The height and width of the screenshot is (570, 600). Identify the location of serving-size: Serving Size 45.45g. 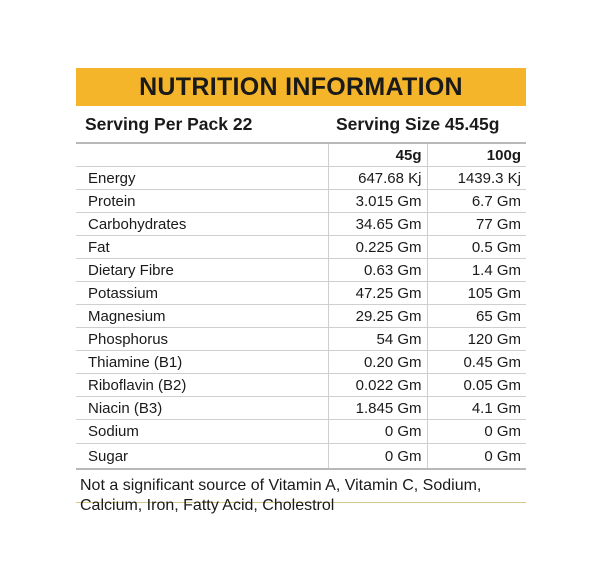
(418, 123).